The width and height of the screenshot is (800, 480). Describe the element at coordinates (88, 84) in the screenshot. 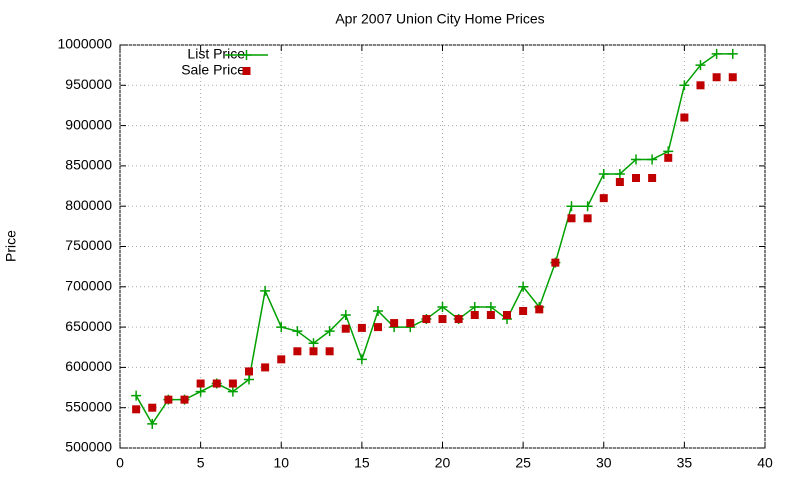

I see `y-tick-label: 950000` at that location.